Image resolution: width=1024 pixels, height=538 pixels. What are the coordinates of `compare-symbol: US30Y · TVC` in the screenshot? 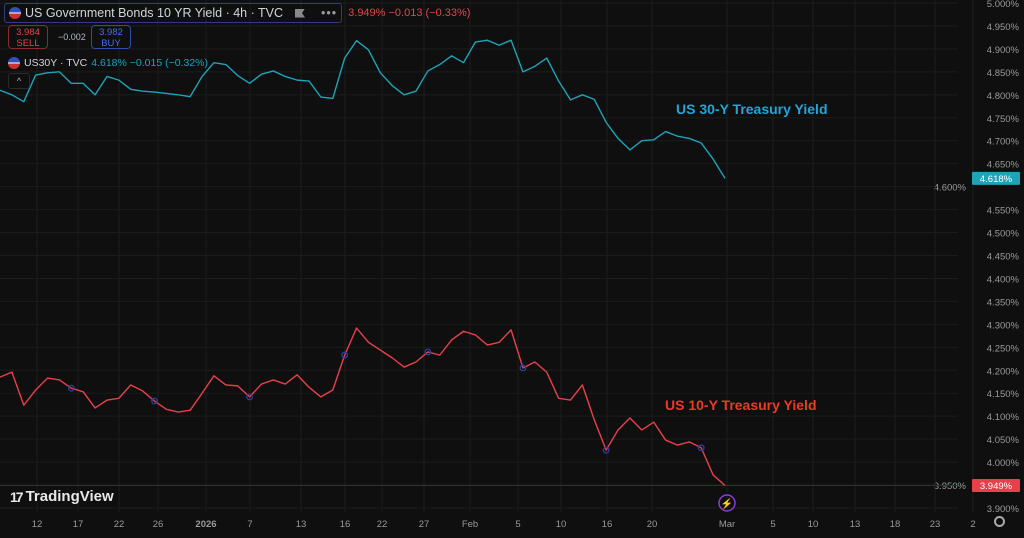 It's located at (56, 63).